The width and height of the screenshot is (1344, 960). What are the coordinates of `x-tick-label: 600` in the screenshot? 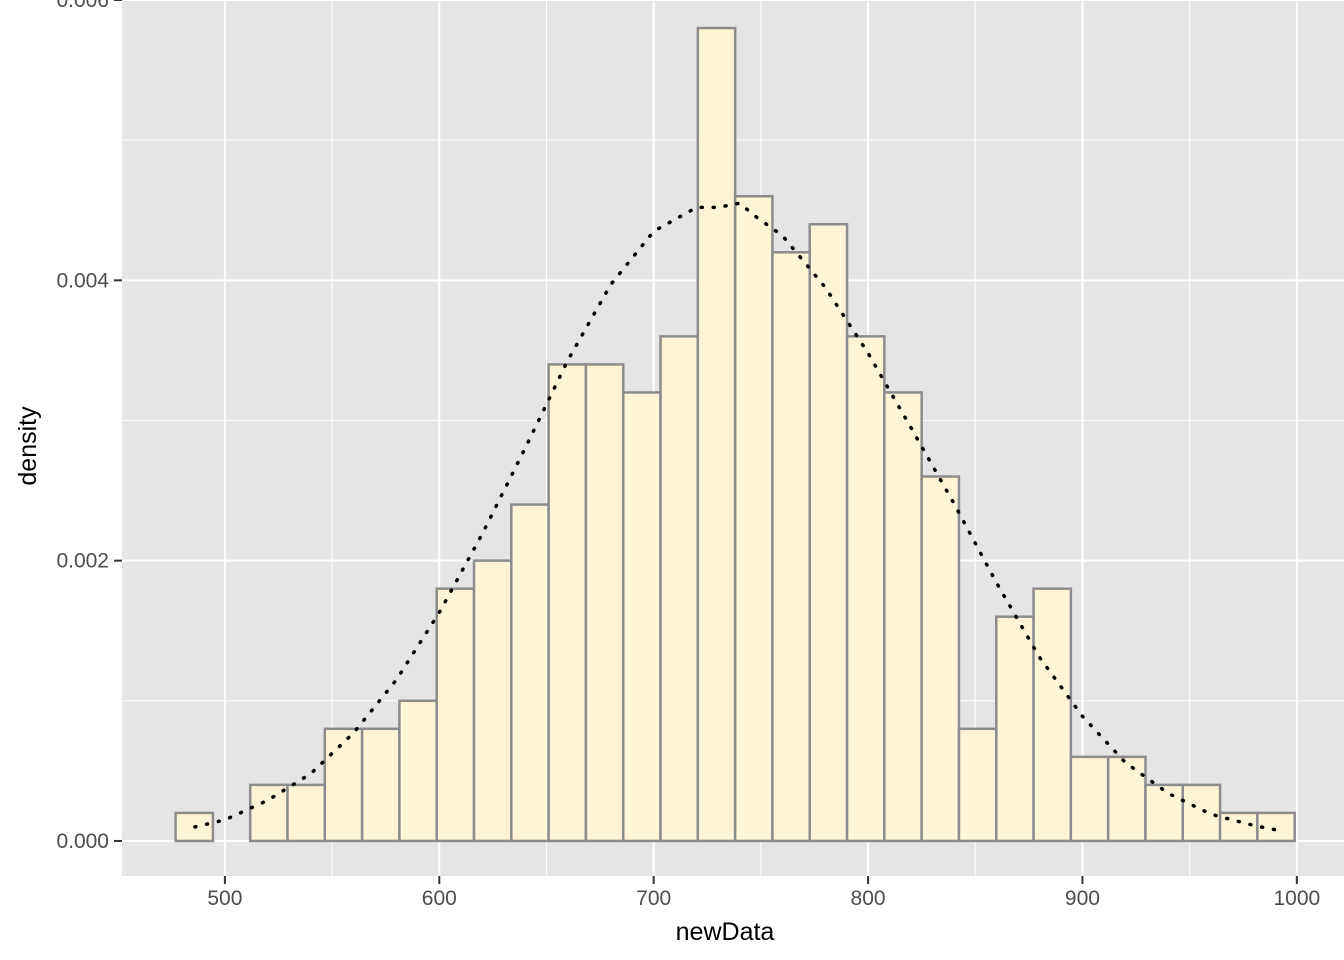 It's located at (439, 898).